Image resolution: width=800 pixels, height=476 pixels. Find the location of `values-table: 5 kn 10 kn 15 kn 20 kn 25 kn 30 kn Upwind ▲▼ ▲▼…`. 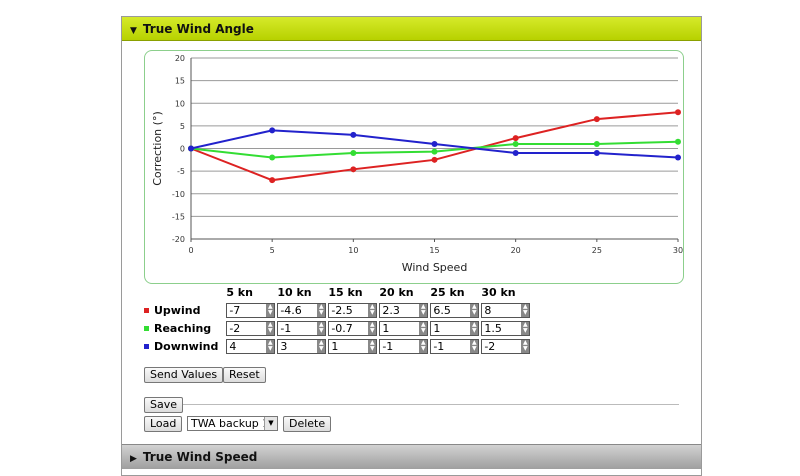

values-table: 5 kn 10 kn 15 kn 20 kn 25 kn 30 kn Upwind ▲▼ ▲▼… is located at coordinates (338, 319).